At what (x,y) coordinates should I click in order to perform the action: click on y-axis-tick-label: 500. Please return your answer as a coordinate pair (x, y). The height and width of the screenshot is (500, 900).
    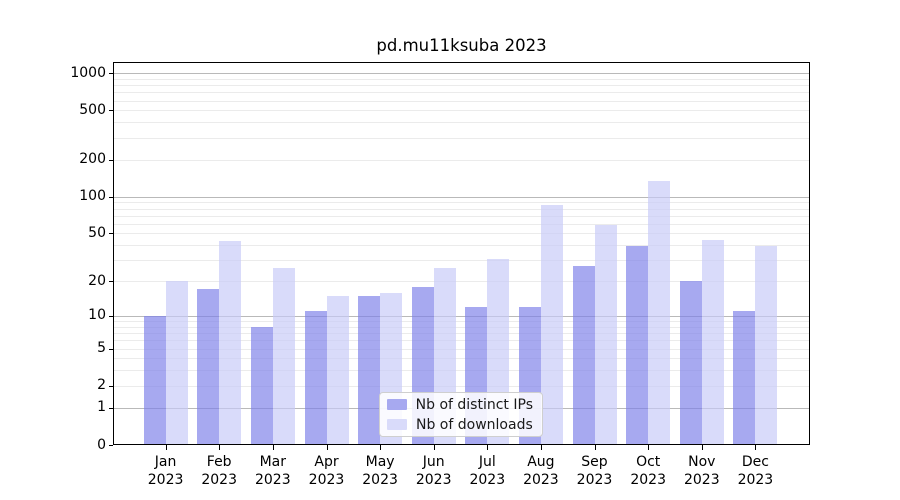
    Looking at the image, I should click on (92, 109).